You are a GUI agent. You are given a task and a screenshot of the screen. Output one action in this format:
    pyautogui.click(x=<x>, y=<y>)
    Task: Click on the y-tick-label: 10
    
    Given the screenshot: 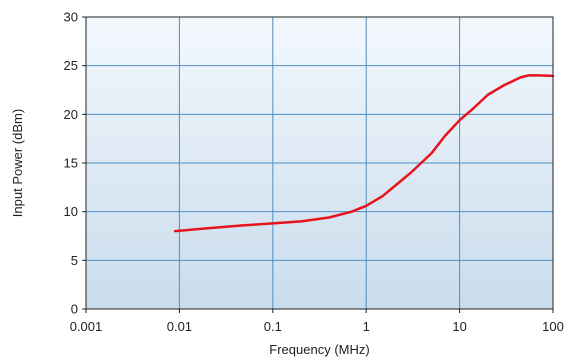 What is the action you would take?
    pyautogui.click(x=71, y=211)
    